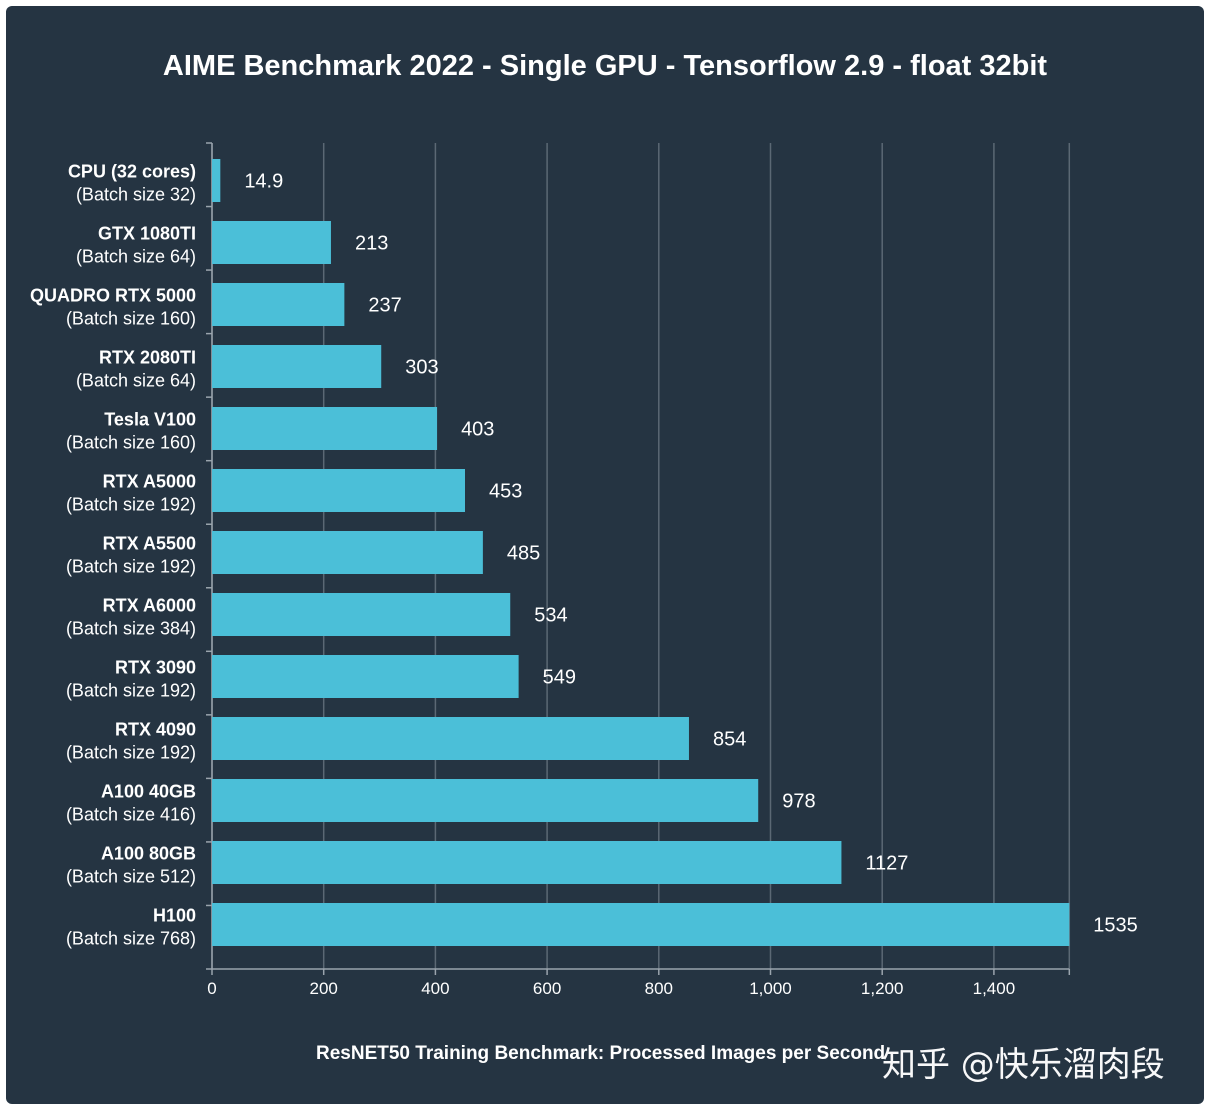  I want to click on category-label: QUADRO RTX 5000, so click(113, 296).